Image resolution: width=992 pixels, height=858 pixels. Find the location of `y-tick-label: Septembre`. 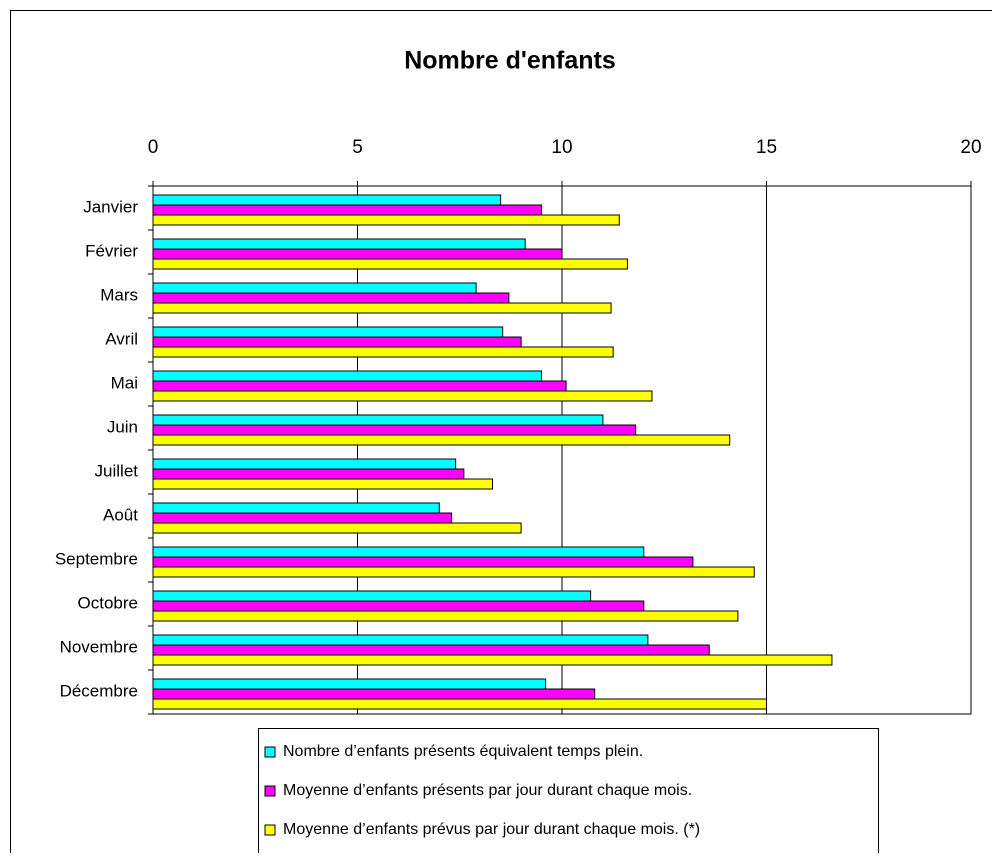

y-tick-label: Septembre is located at coordinates (96, 558).